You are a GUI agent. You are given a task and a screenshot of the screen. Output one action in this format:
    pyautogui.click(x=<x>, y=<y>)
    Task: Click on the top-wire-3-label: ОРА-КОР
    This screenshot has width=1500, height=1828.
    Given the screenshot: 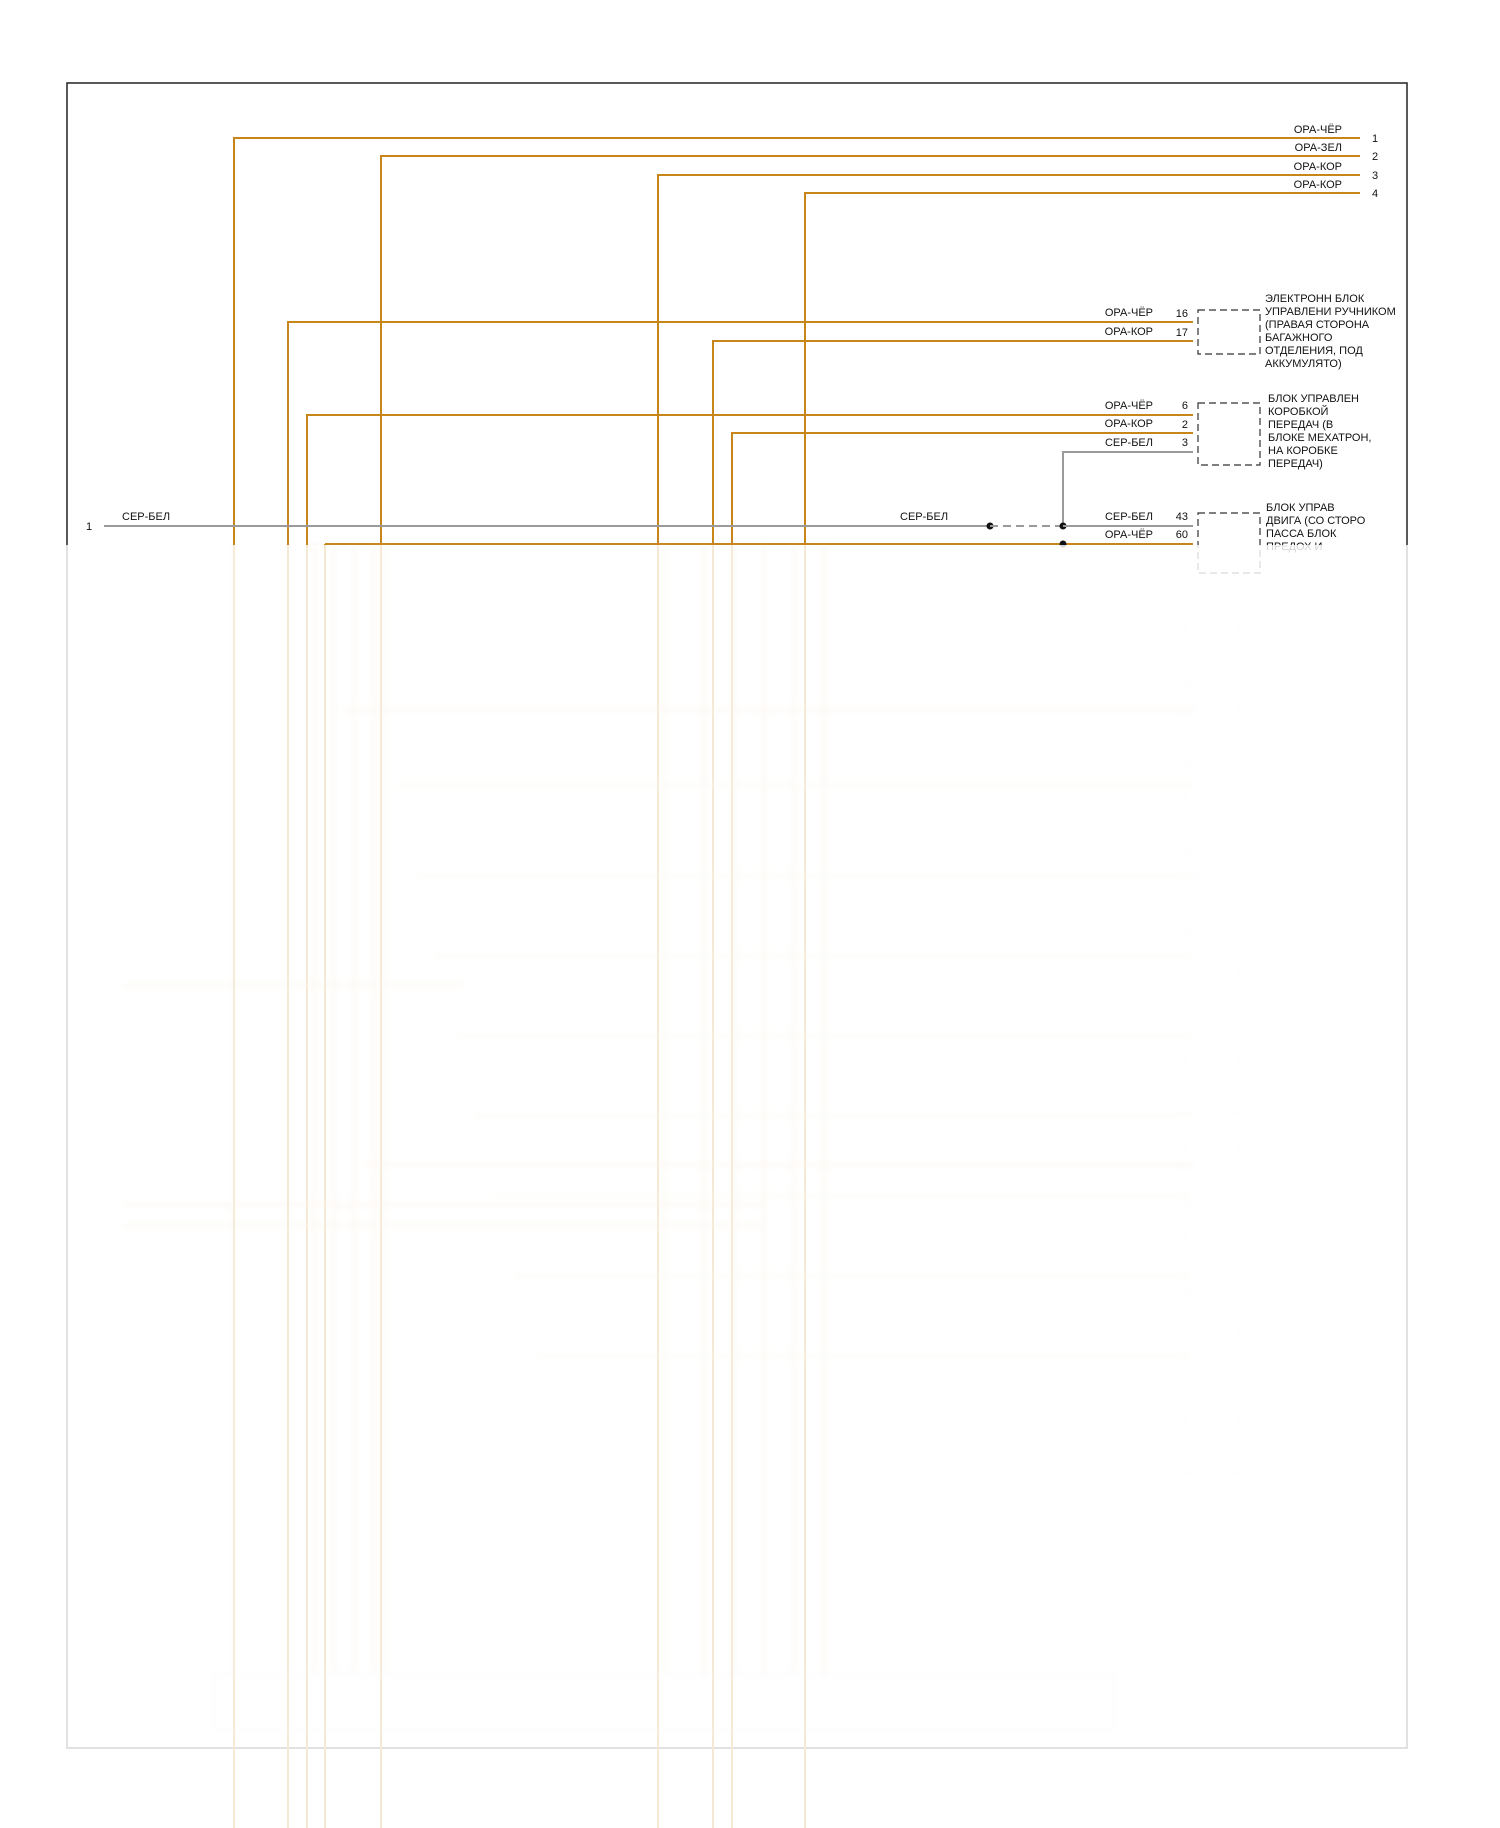 What is the action you would take?
    pyautogui.click(x=1318, y=167)
    